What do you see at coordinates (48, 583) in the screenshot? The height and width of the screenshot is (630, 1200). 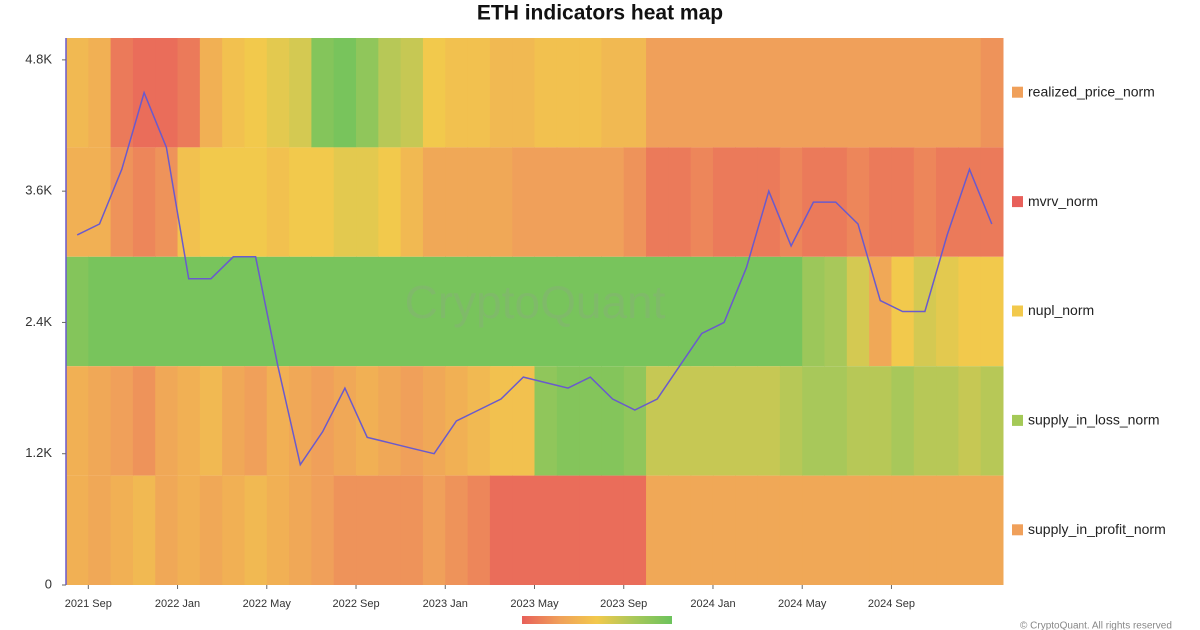 I see `y-tick-label: 0` at bounding box center [48, 583].